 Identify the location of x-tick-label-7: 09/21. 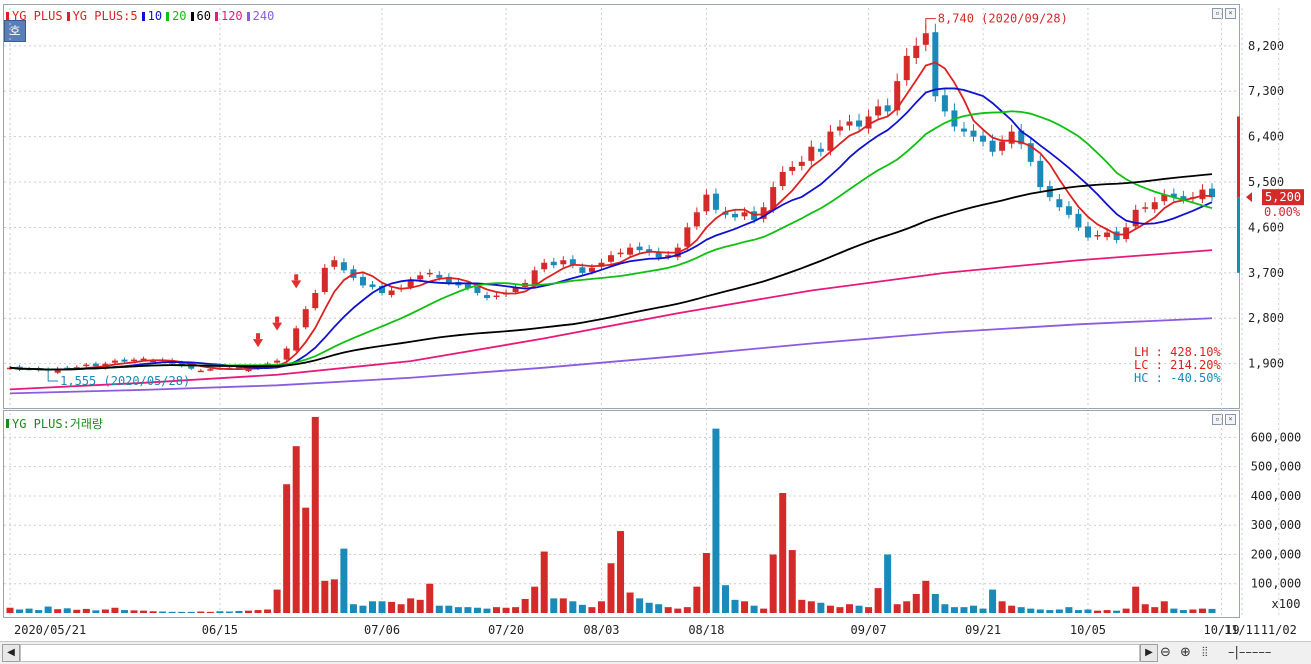
(983, 630).